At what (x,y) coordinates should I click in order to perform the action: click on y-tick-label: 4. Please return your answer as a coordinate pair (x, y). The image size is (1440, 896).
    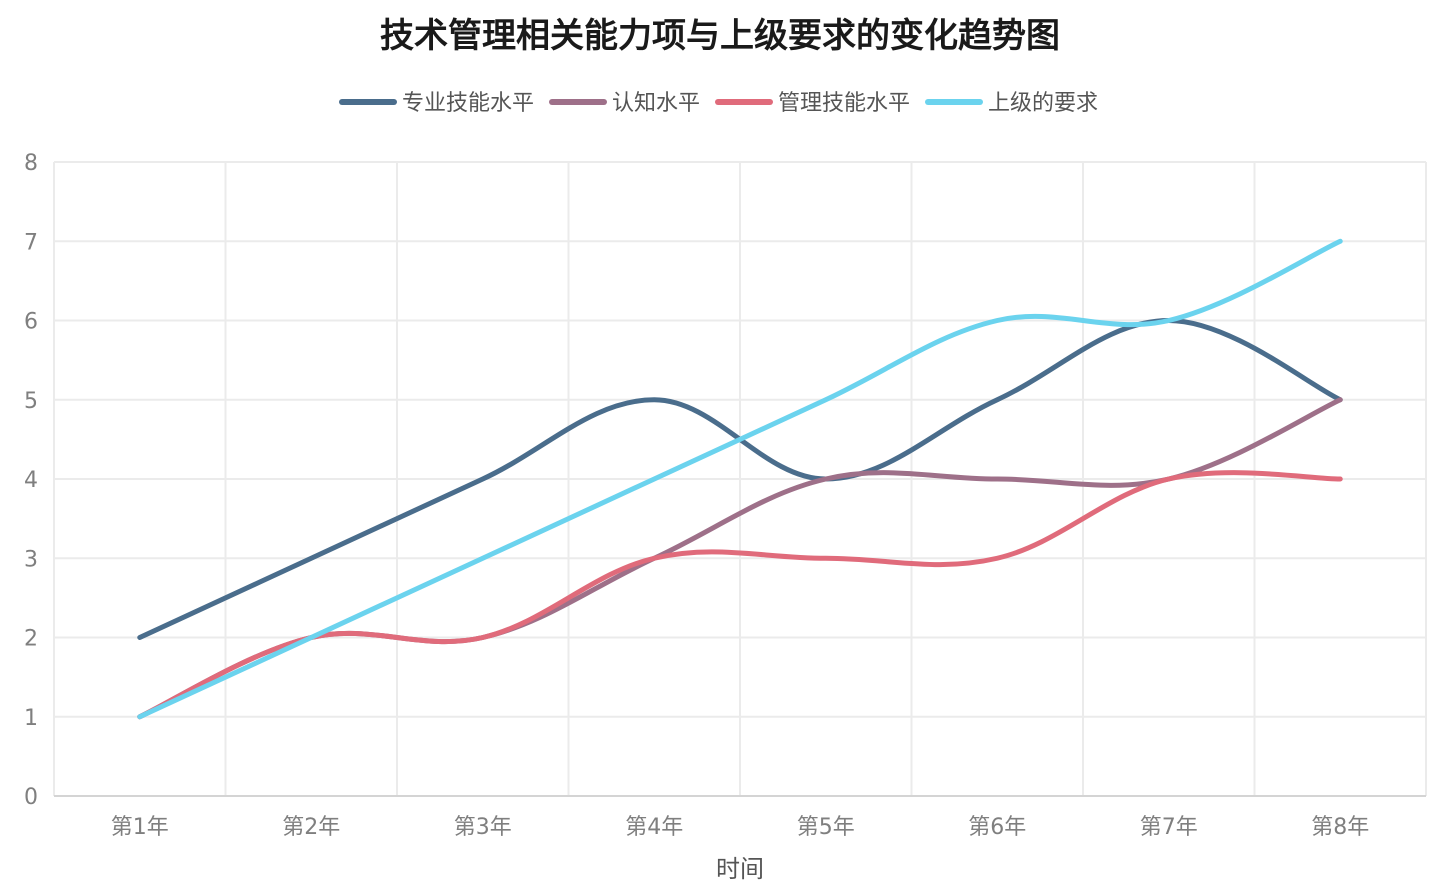
    Looking at the image, I should click on (31, 480).